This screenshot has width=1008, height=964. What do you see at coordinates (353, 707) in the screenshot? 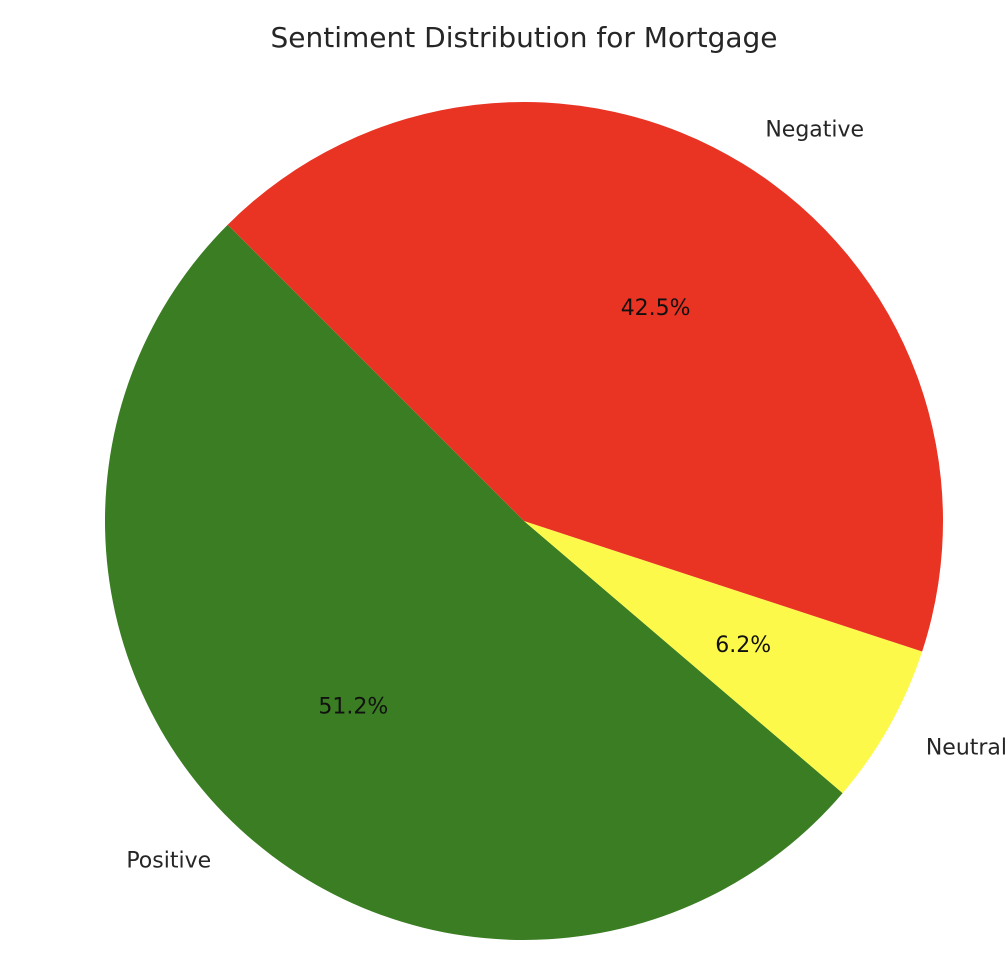
I see `pct-label-positive: 51.2%` at bounding box center [353, 707].